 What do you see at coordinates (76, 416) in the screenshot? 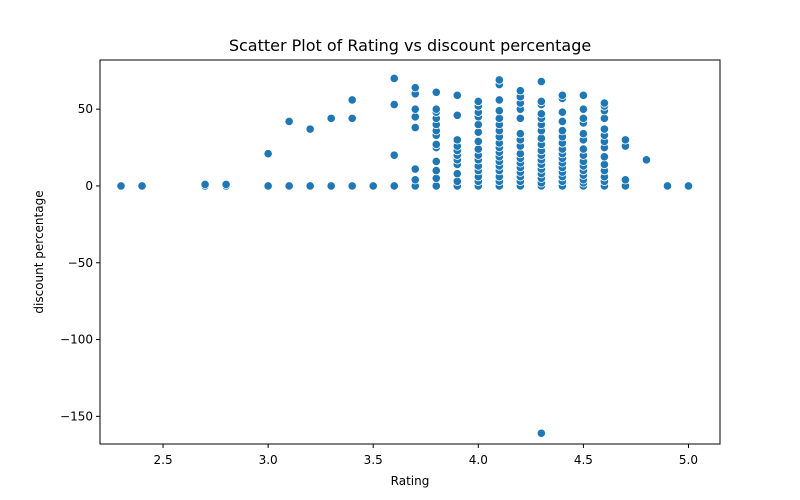
I see `y-tick-label: −150` at bounding box center [76, 416].